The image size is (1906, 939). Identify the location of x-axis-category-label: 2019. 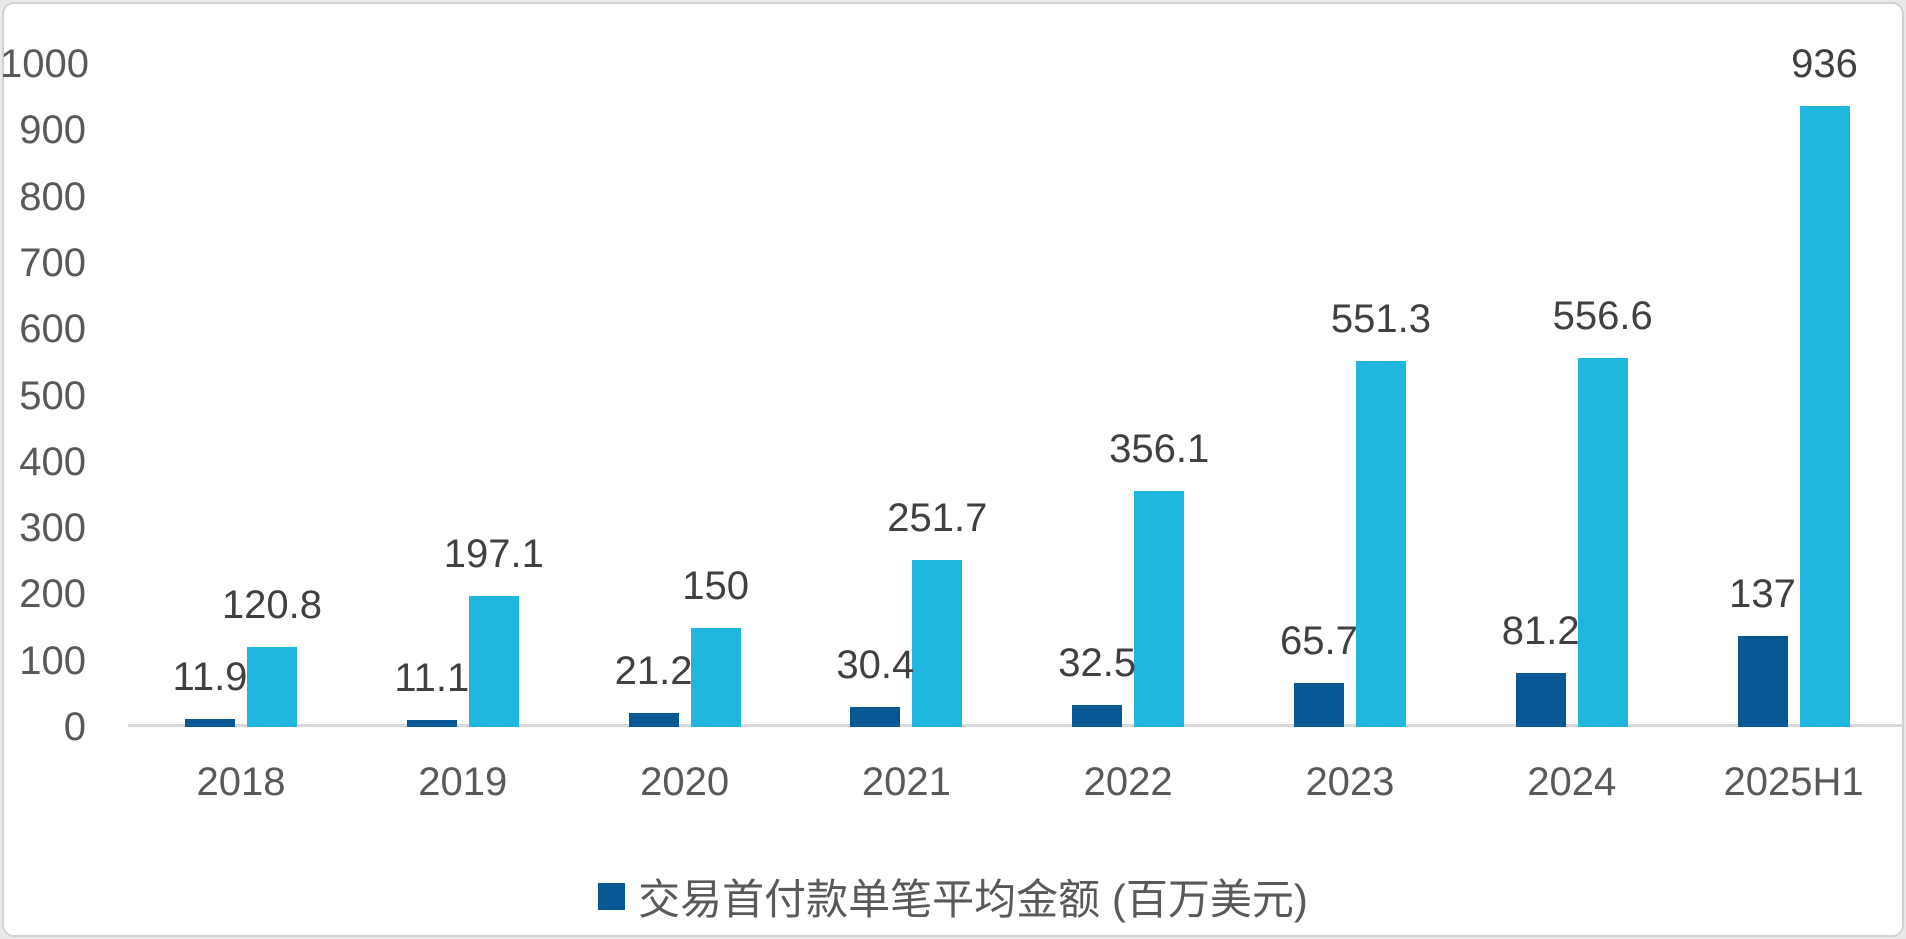
(463, 782).